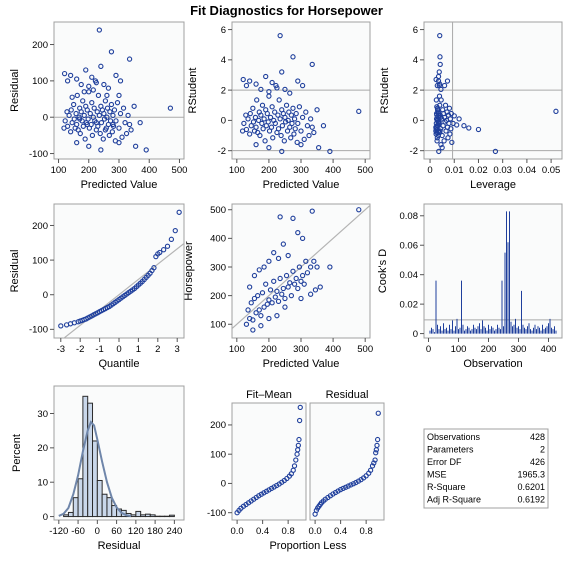 The height and width of the screenshot is (562, 573). Describe the element at coordinates (61, 349) in the screenshot. I see `x-tick-label: -3` at that location.